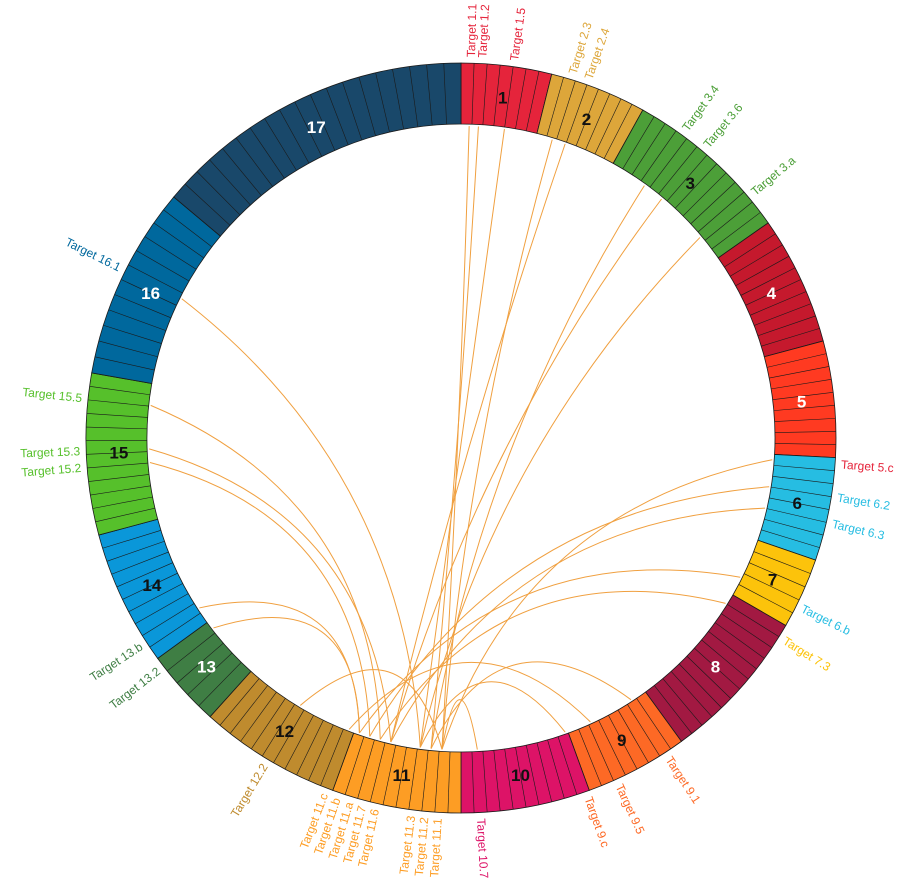  Describe the element at coordinates (471, 30) in the screenshot. I see `label-target-1-1: Target 1.1` at that location.